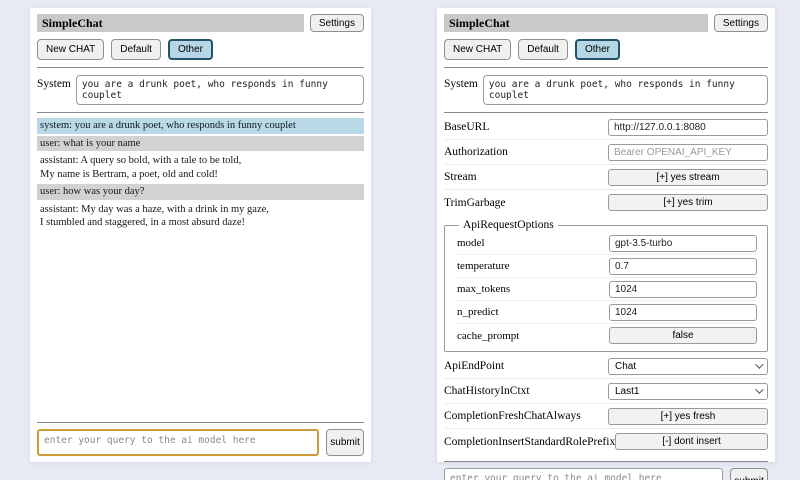  What do you see at coordinates (200, 192) in the screenshot?
I see `chat-message-user: user: how was your day?` at bounding box center [200, 192].